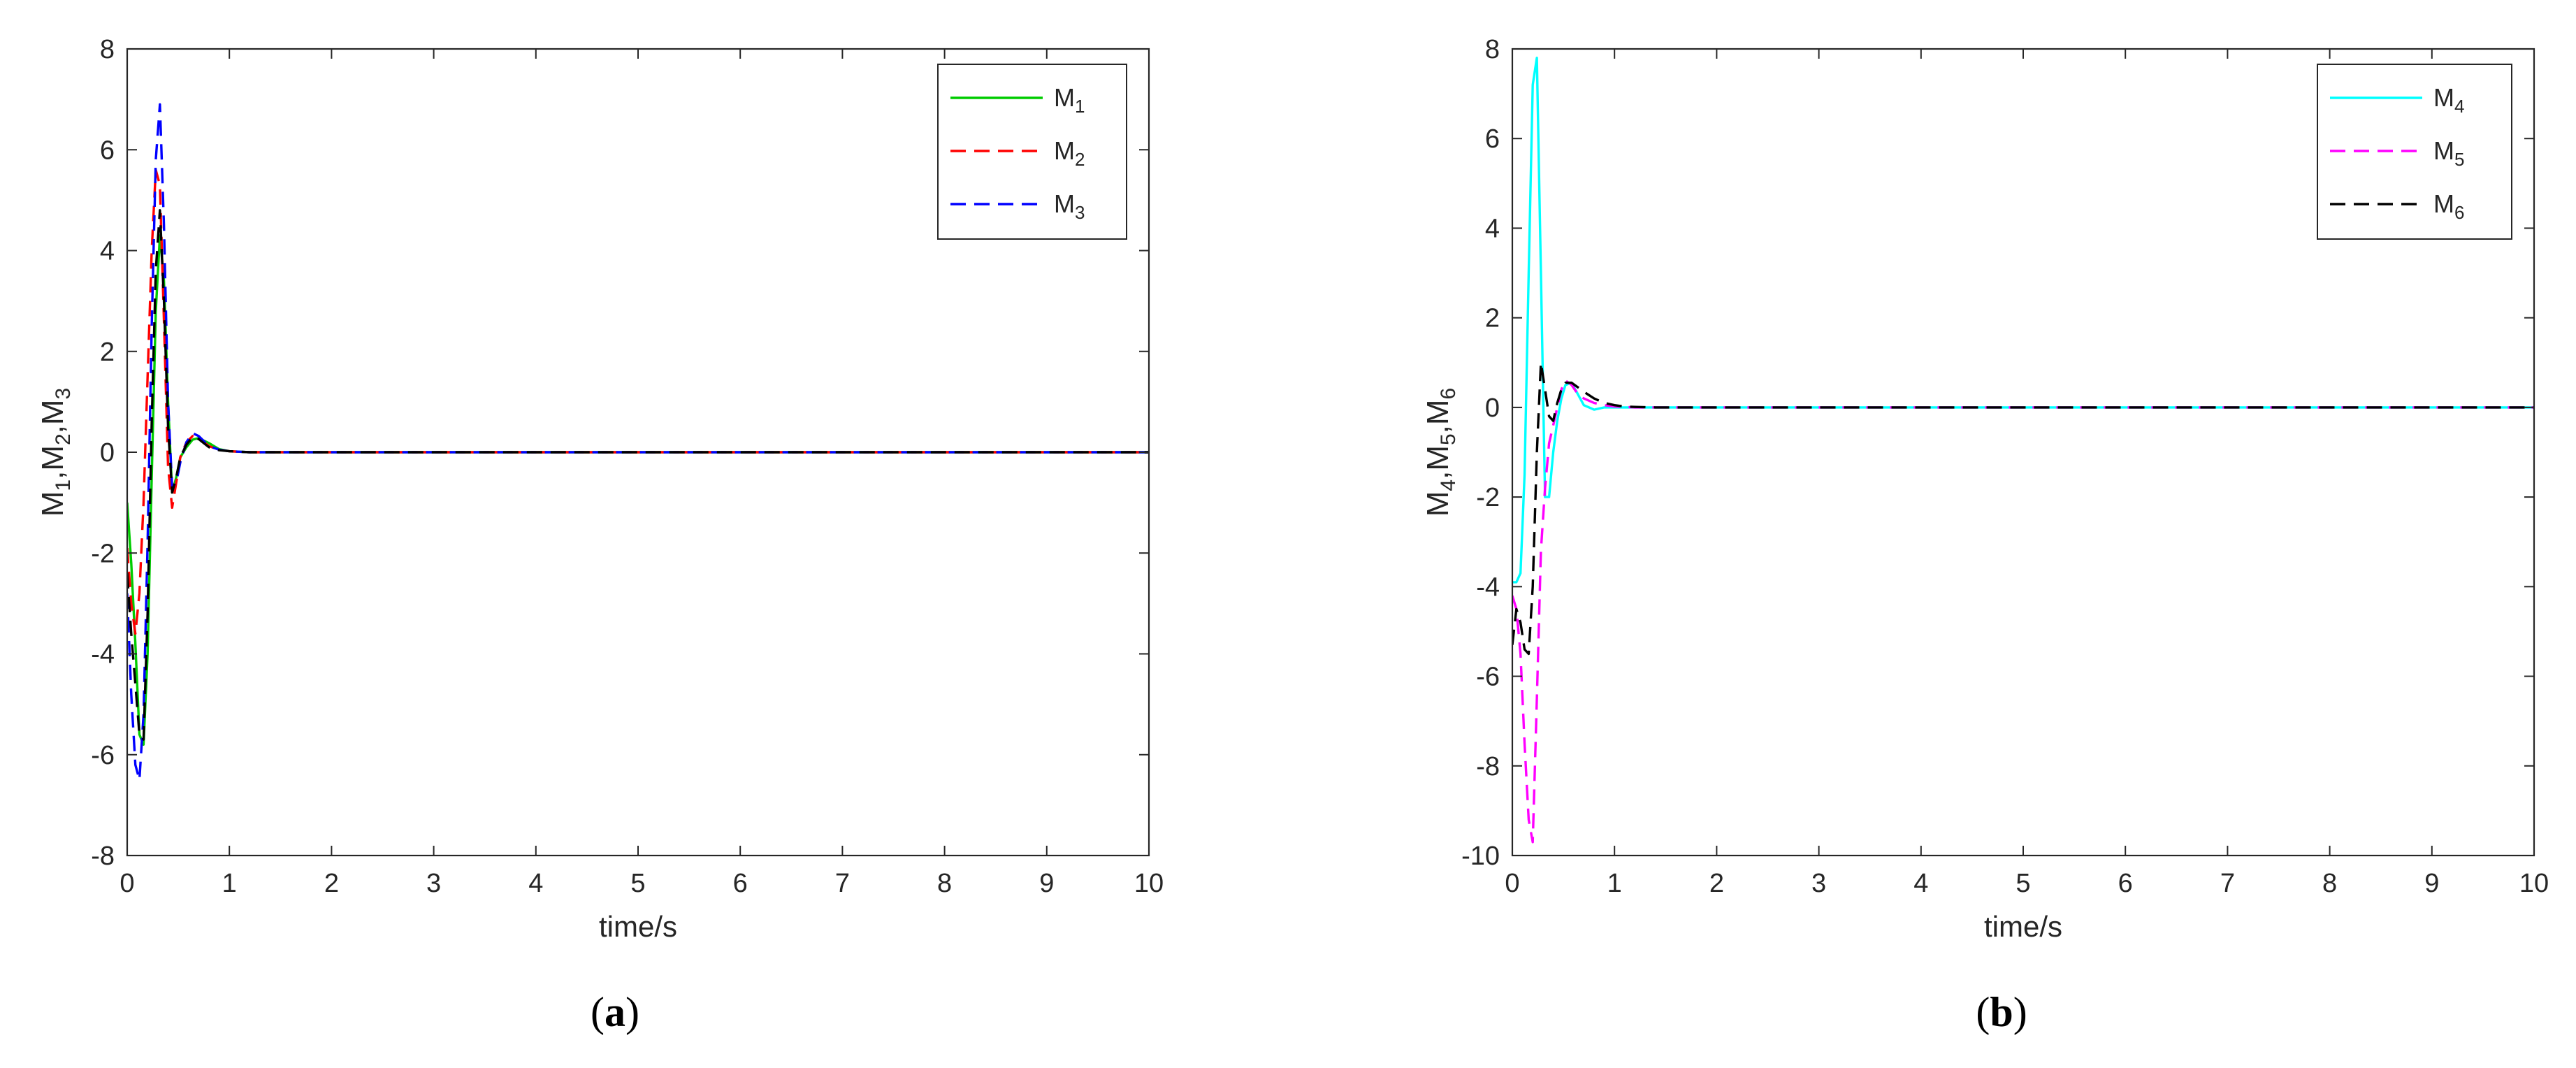 The image size is (2576, 1068). Describe the element at coordinates (2459, 212) in the screenshot. I see `legend-label-sub: 6` at that location.